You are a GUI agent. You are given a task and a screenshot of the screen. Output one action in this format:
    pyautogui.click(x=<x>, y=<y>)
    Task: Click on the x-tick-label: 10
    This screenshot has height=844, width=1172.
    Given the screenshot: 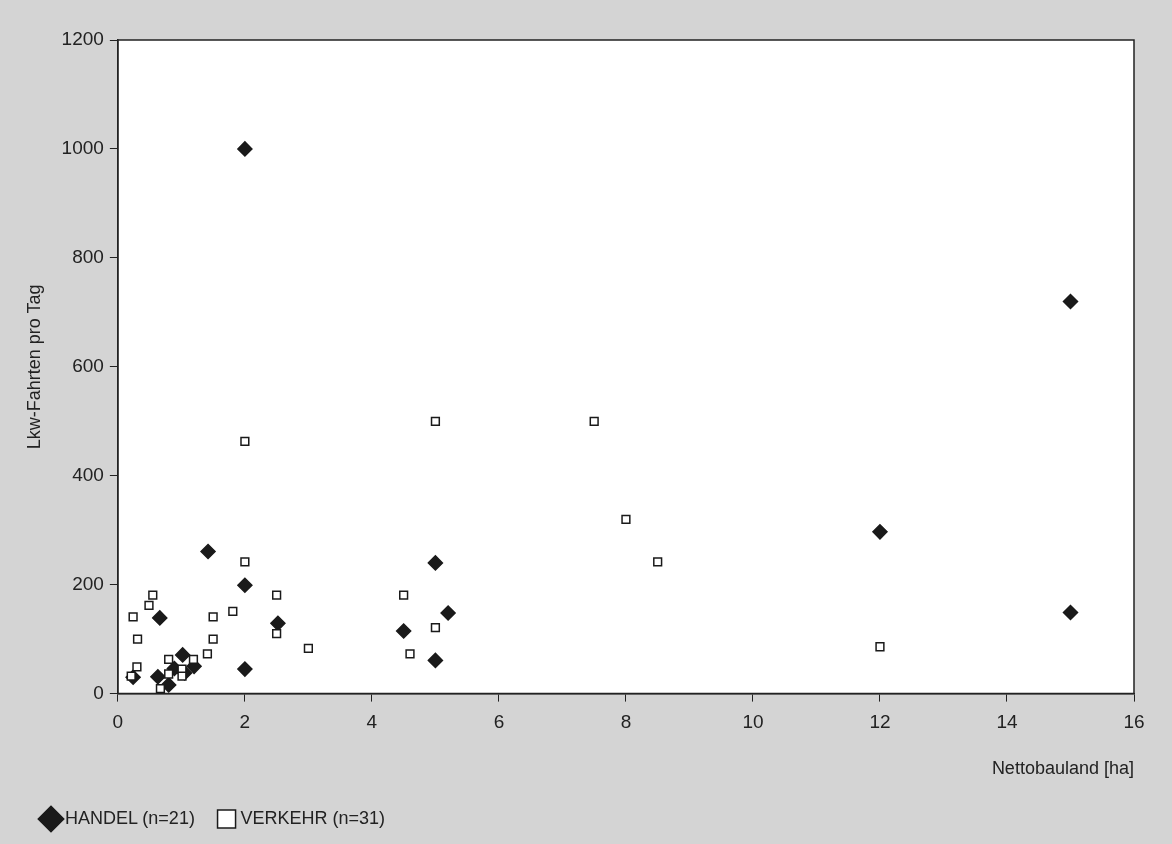 What is the action you would take?
    pyautogui.click(x=753, y=722)
    